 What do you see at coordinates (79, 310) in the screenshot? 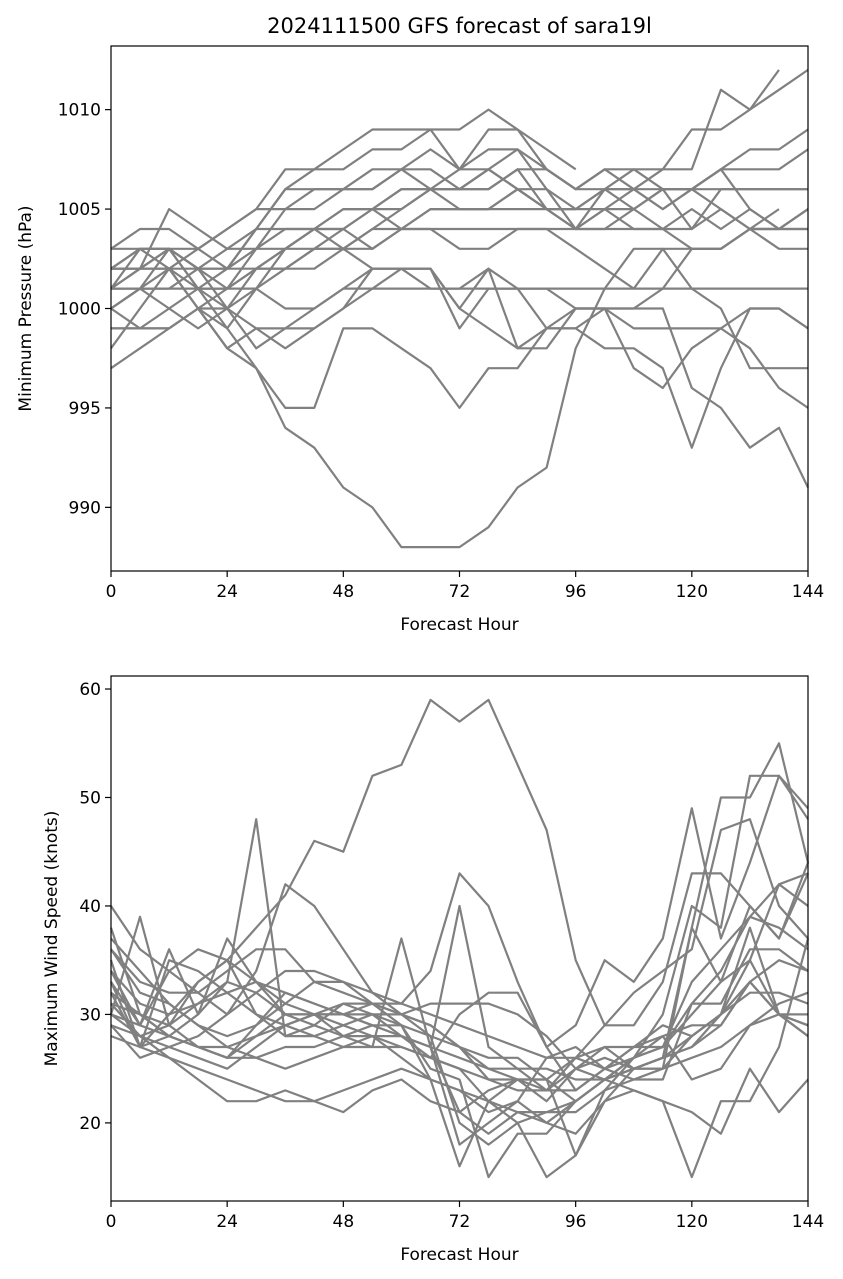
I see `pressure-y-tick-label: 1000` at bounding box center [79, 310].